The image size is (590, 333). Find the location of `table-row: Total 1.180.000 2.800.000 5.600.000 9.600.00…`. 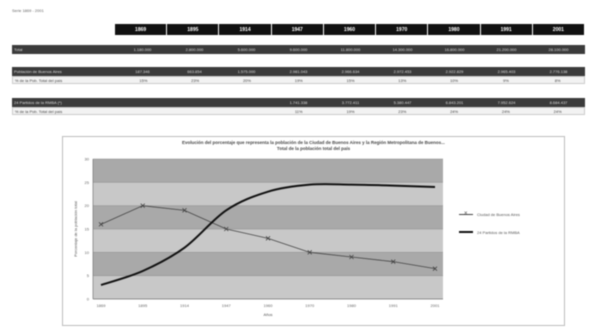

table-row: Total 1.180.000 2.800.000 5.600.000 9.600.00… is located at coordinates (298, 49).